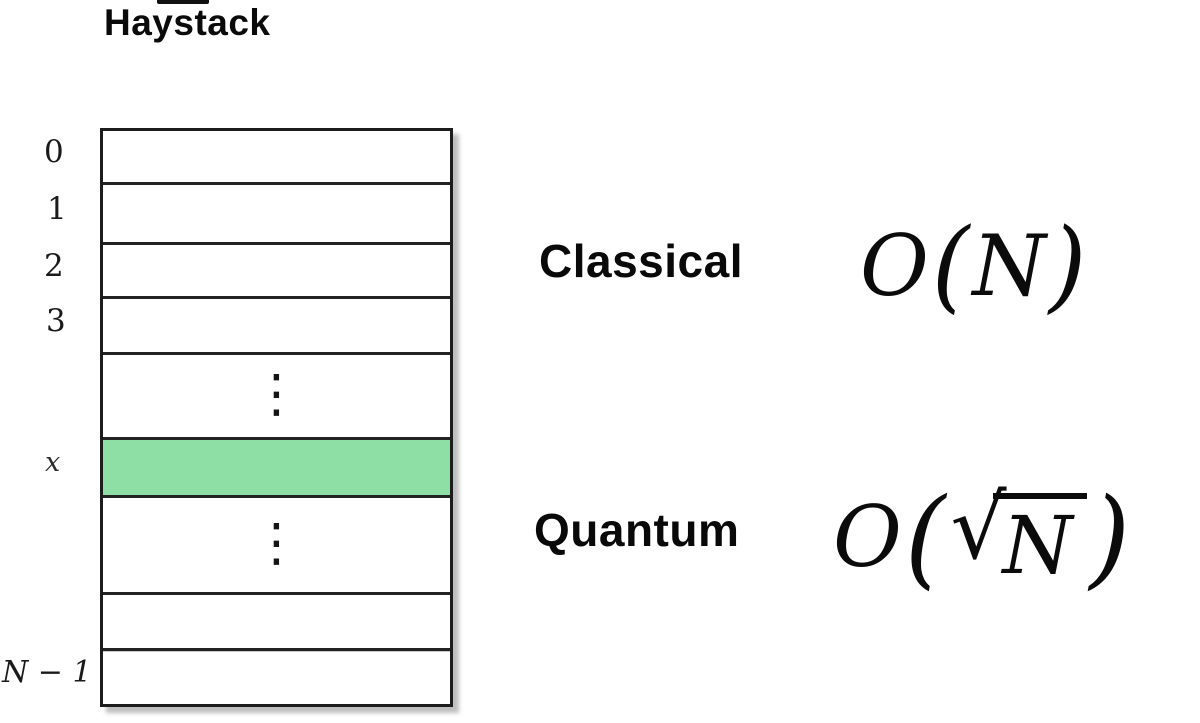  What do you see at coordinates (54, 152) in the screenshot?
I see `row-label-0: 0` at bounding box center [54, 152].